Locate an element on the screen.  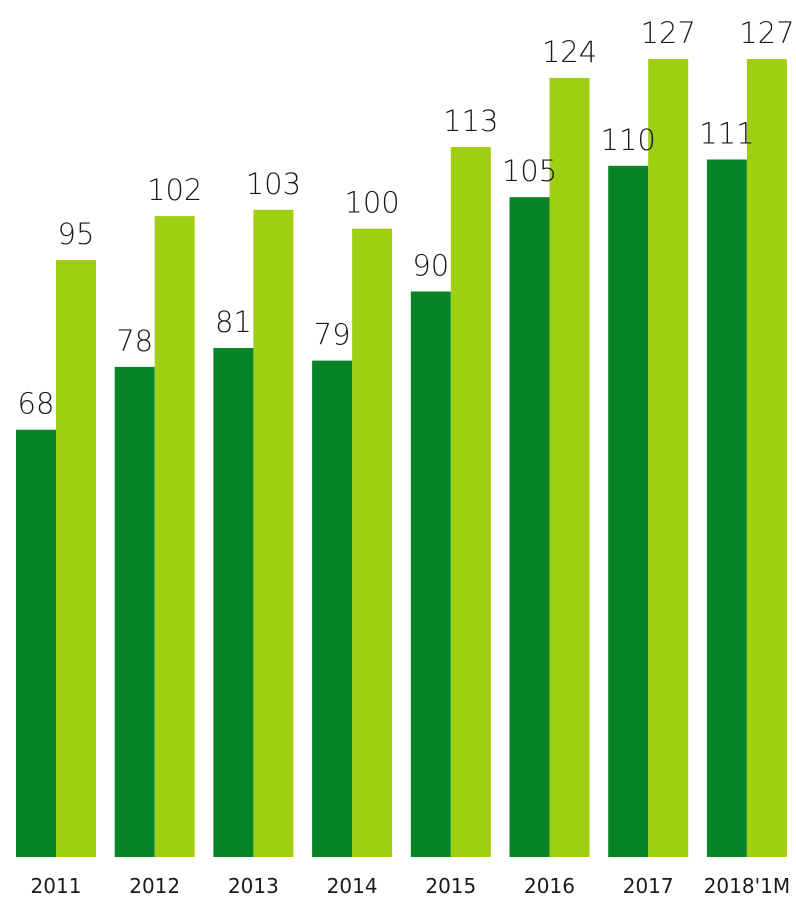
value-label-2017-series-1: 110 is located at coordinates (628, 140).